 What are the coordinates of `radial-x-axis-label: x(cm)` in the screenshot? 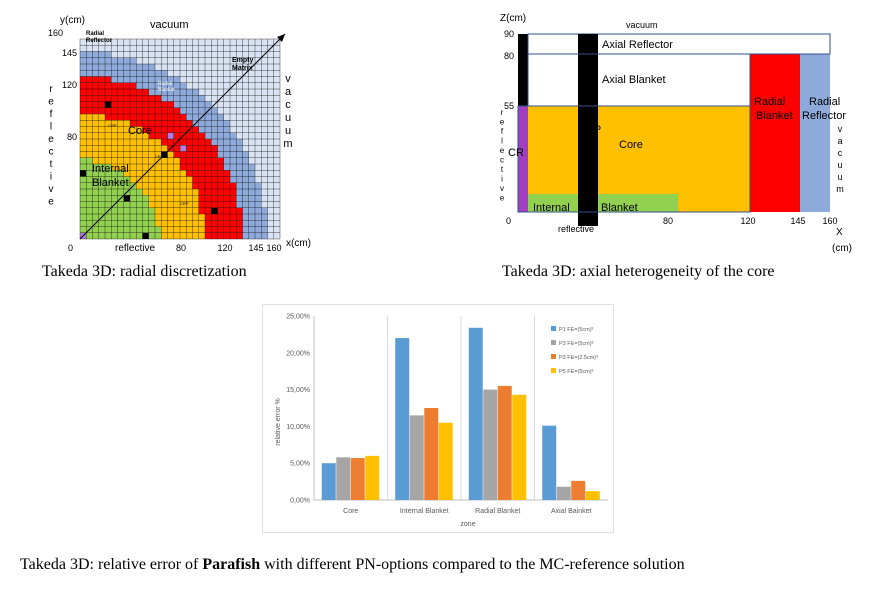 It's located at (298, 243).